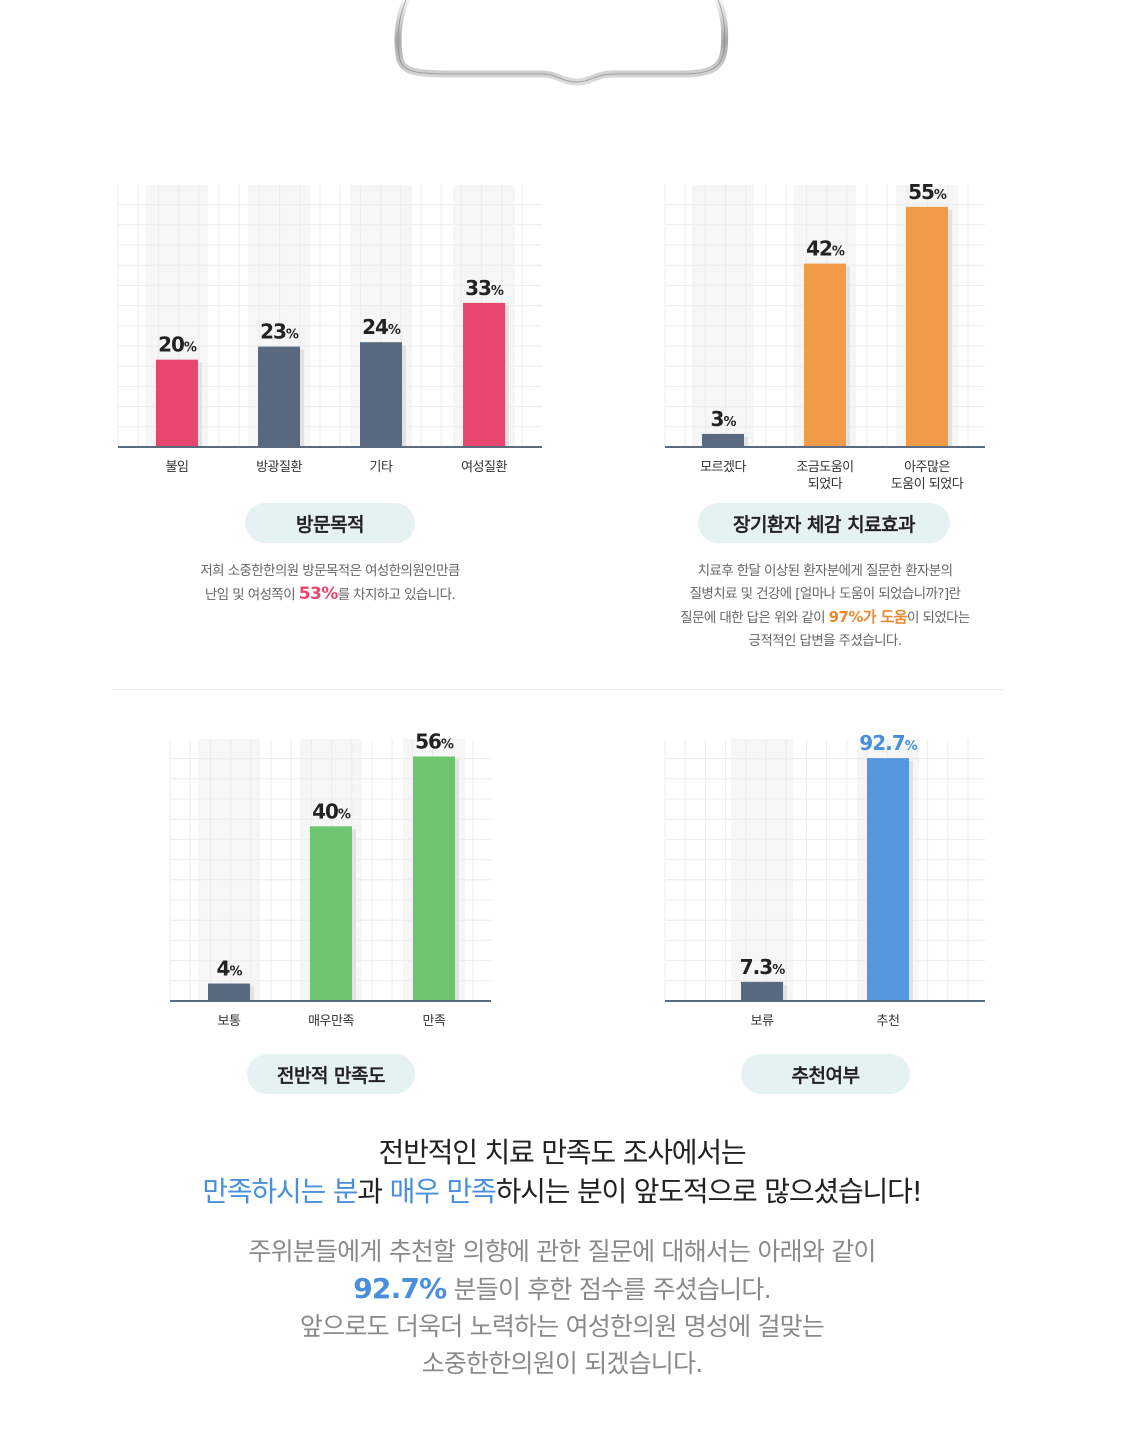 The height and width of the screenshot is (1429, 1125). I want to click on category-label-line: 만족, so click(434, 1021).